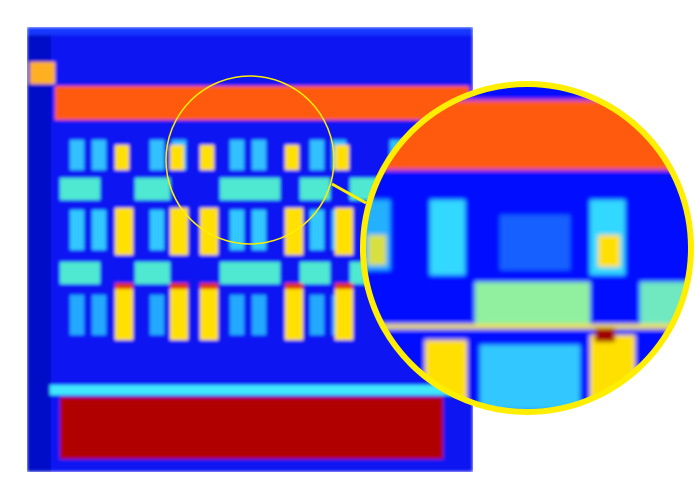  I want to click on focus-circle, so click(250, 160).